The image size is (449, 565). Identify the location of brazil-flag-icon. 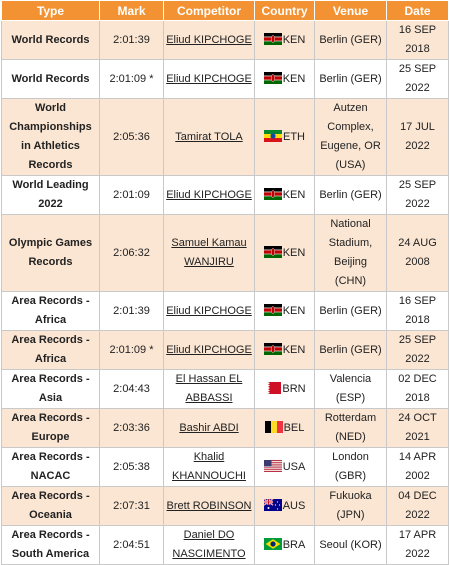
(272, 543).